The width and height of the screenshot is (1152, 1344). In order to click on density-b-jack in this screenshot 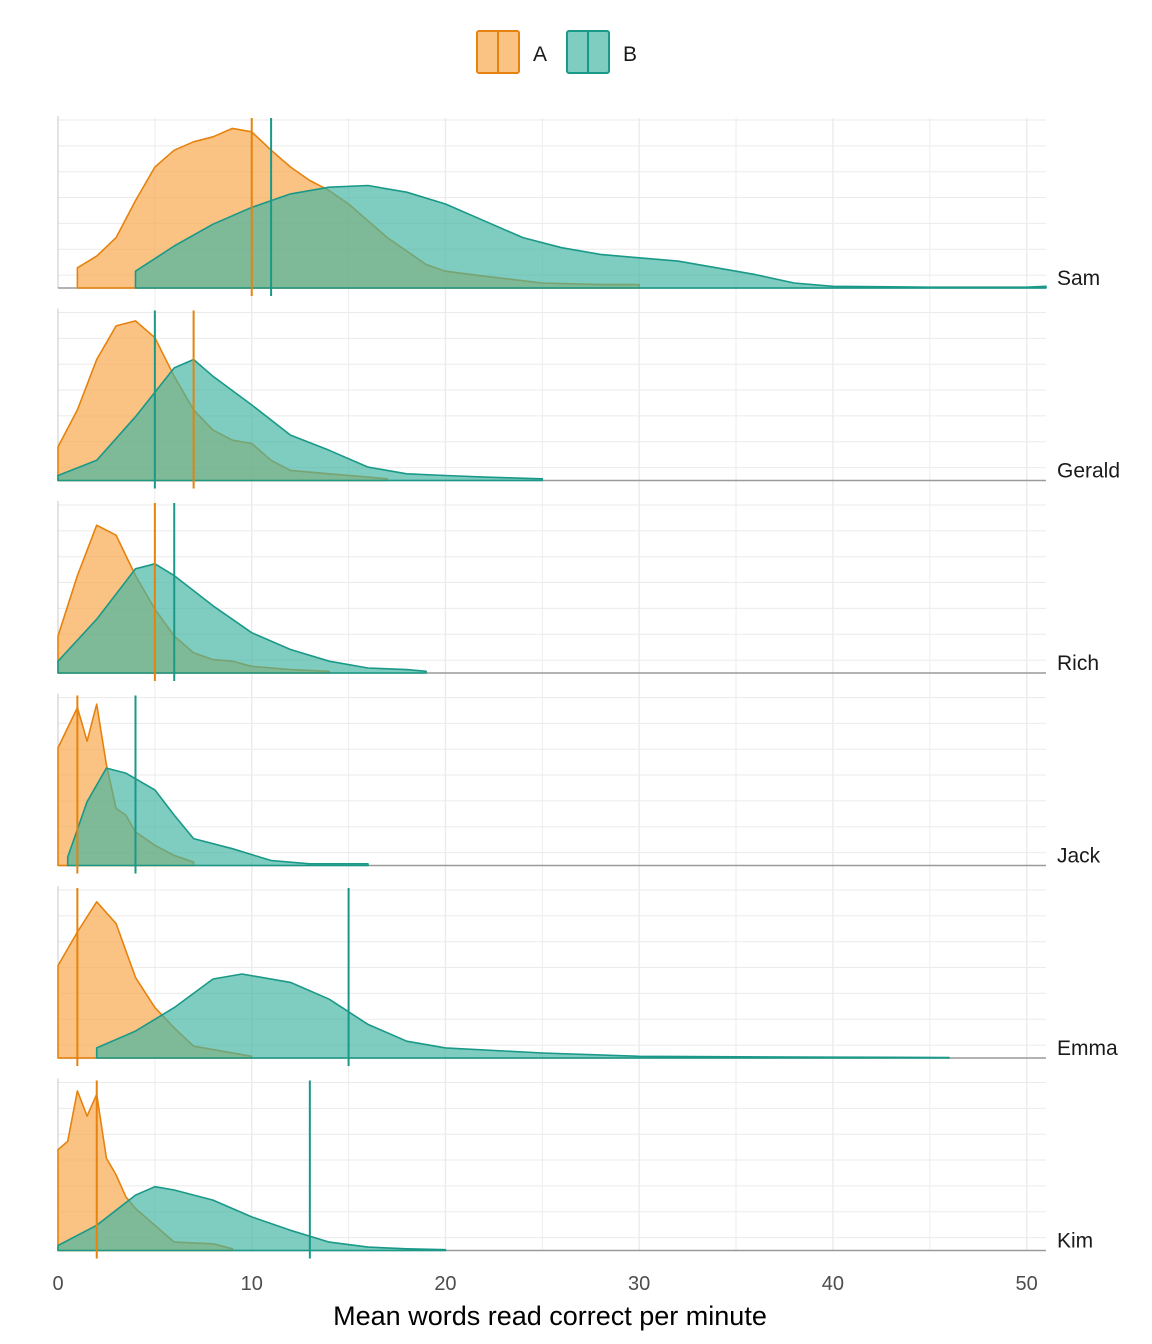, I will do `click(217, 817)`.